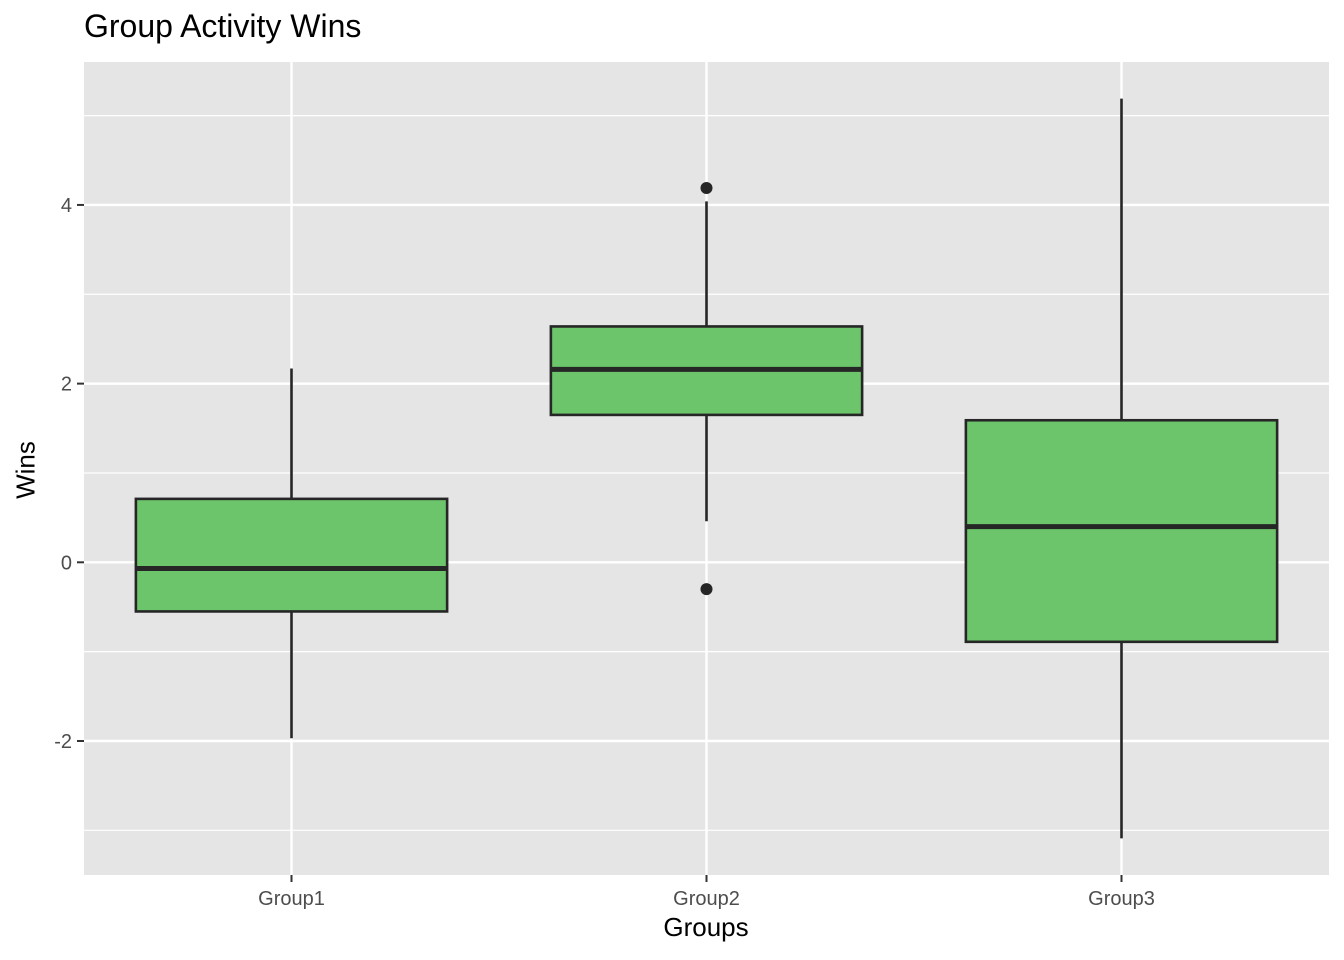  I want to click on box-group1, so click(291, 553).